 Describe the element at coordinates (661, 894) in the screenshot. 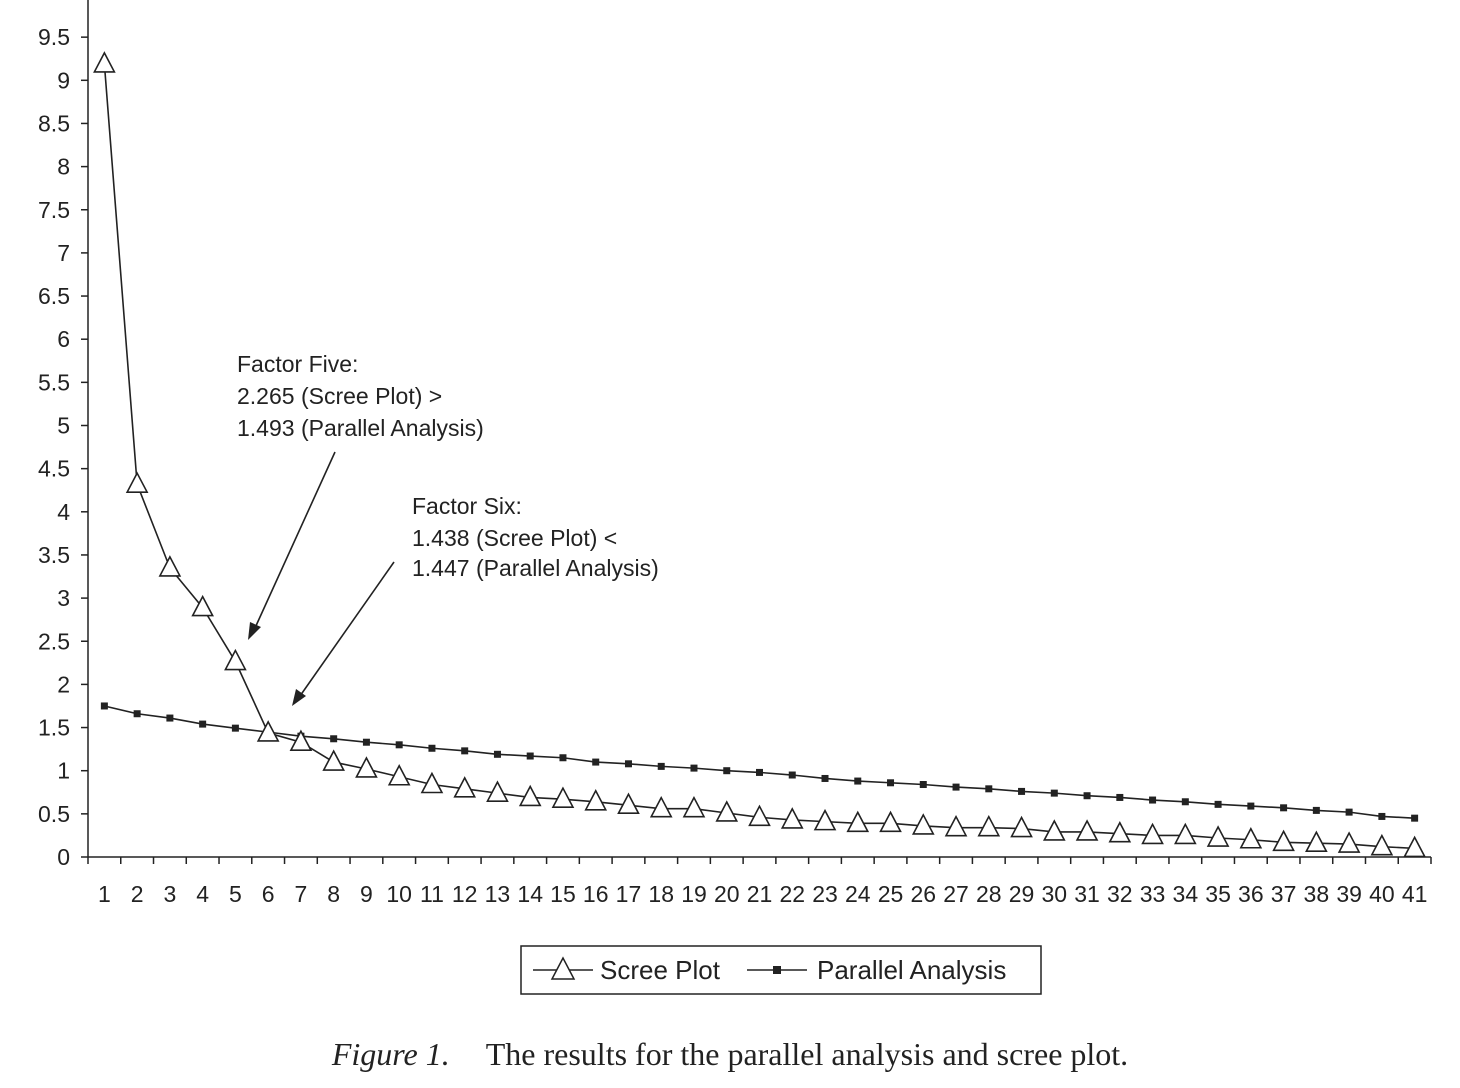

I see `x-tick-label: 18` at that location.